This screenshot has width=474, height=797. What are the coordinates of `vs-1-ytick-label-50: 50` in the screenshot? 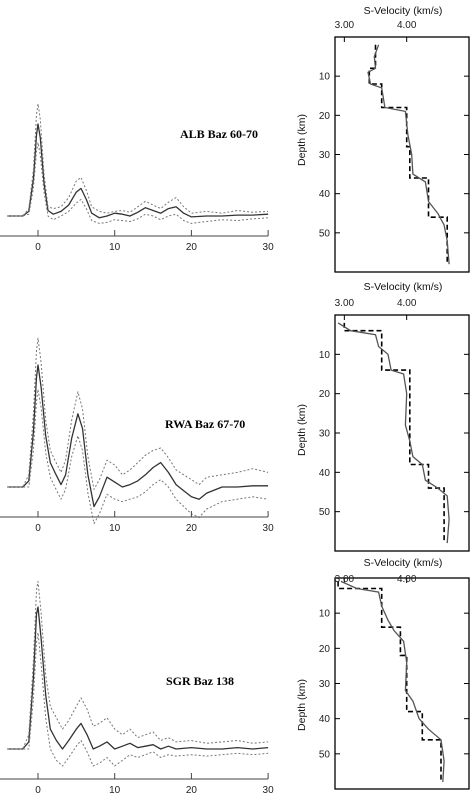 It's located at (325, 233).